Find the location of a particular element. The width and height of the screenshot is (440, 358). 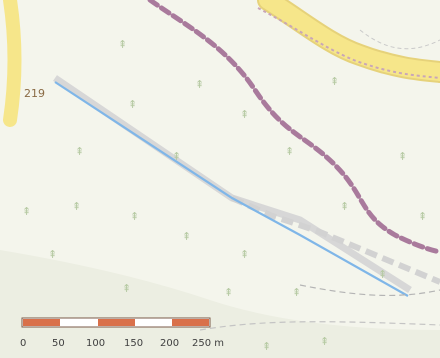

footpath-lower-right is located at coordinates (369, 290).